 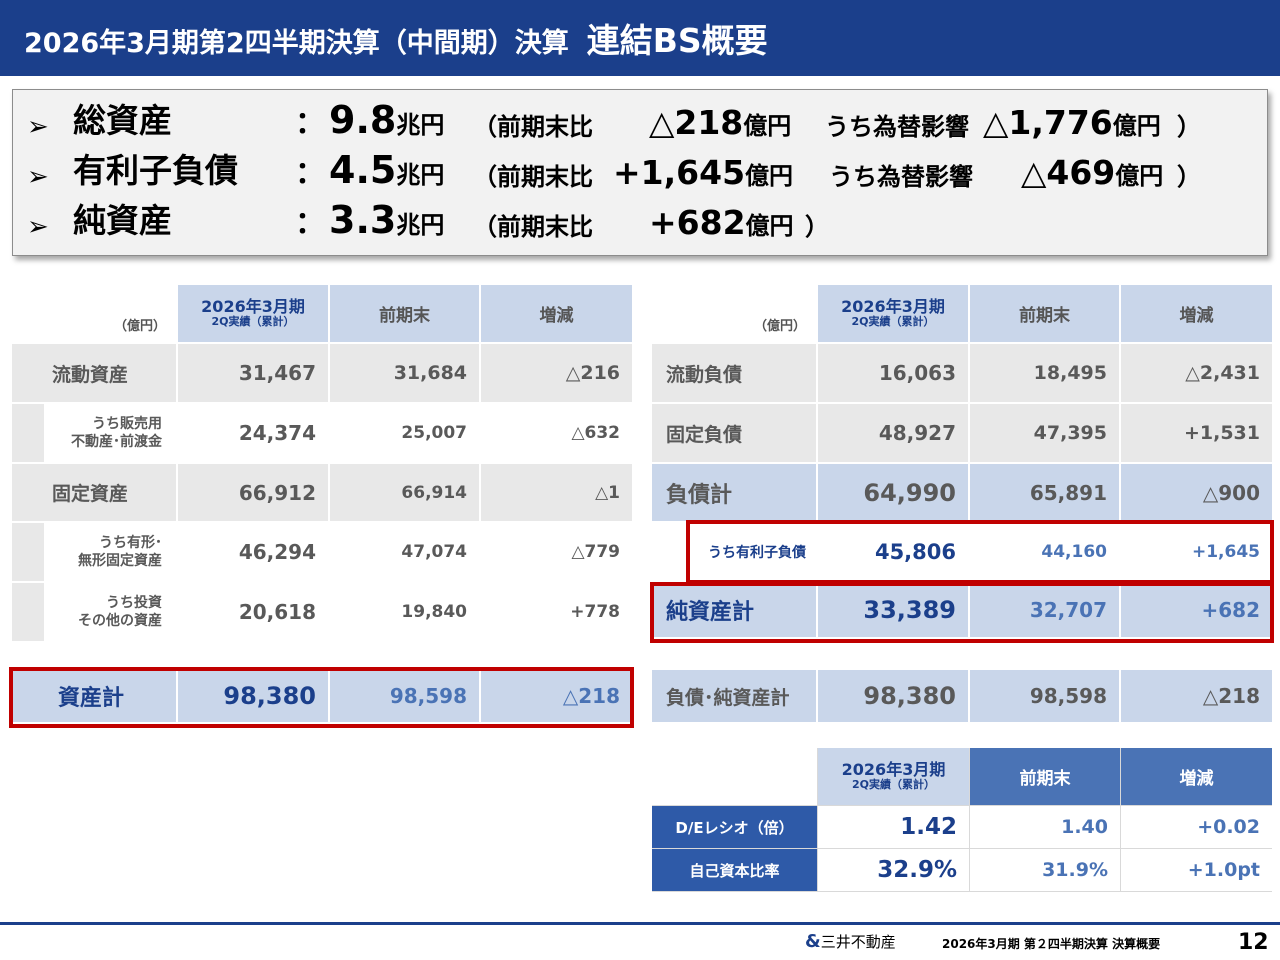 I want to click on cell-change: △779, so click(x=557, y=553).